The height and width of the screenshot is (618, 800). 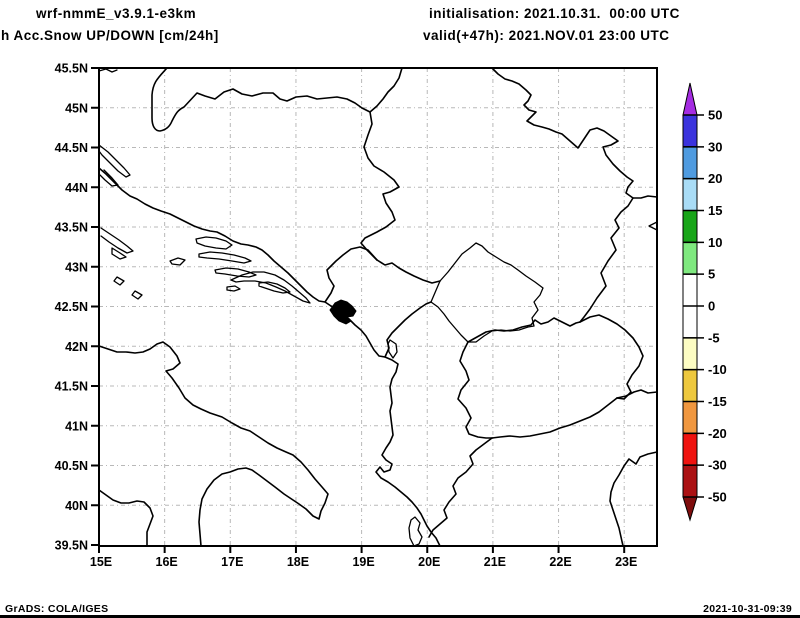 What do you see at coordinates (76, 267) in the screenshot?
I see `lat-tick-label: 43N` at bounding box center [76, 267].